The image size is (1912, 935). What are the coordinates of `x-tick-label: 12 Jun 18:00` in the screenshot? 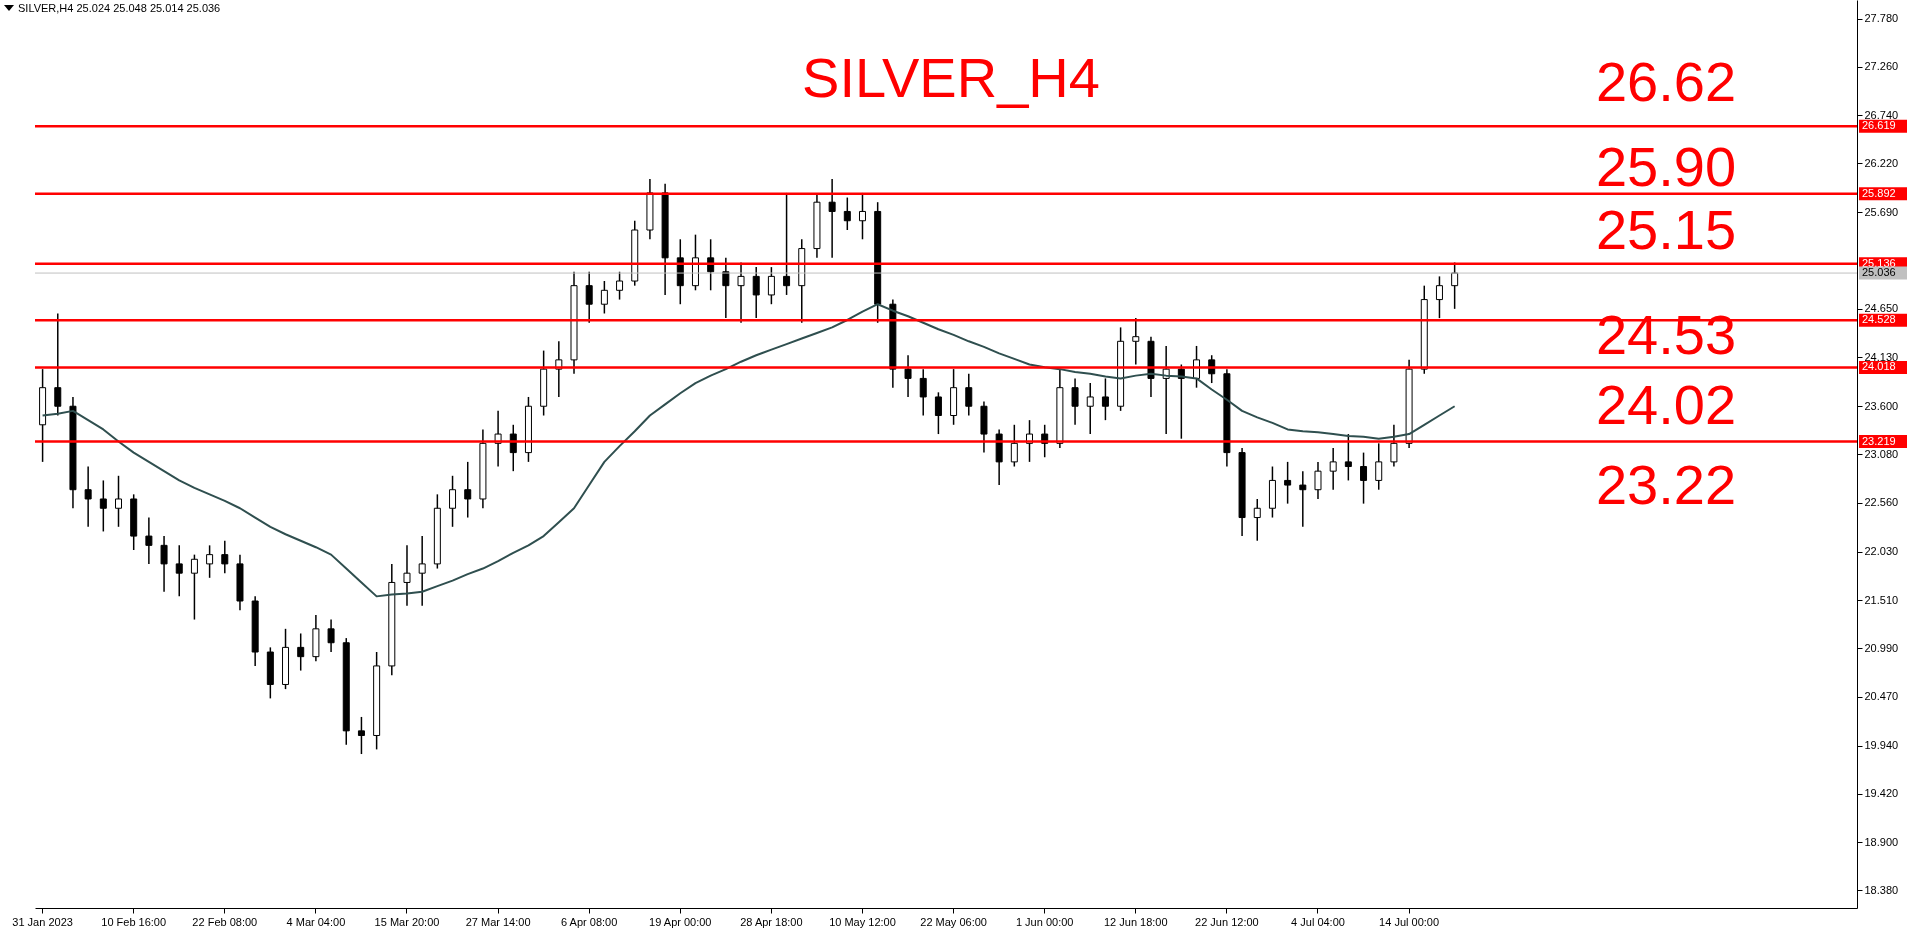 It's located at (1135, 921).